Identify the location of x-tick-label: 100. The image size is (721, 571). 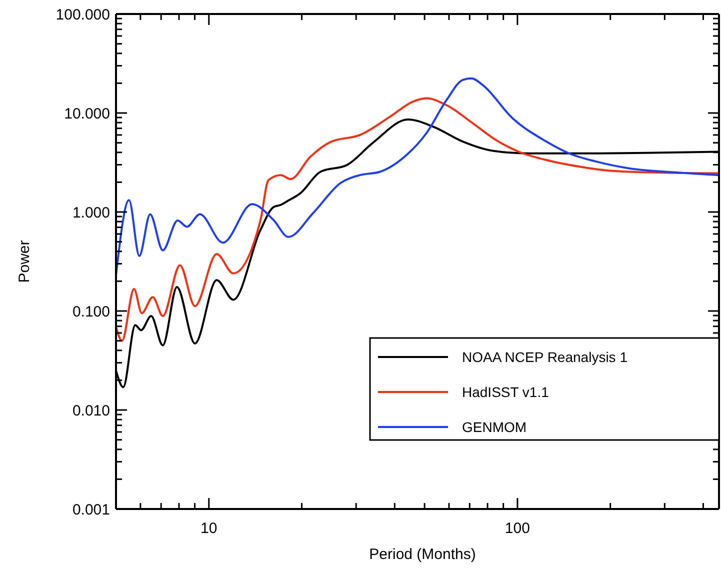
(517, 528).